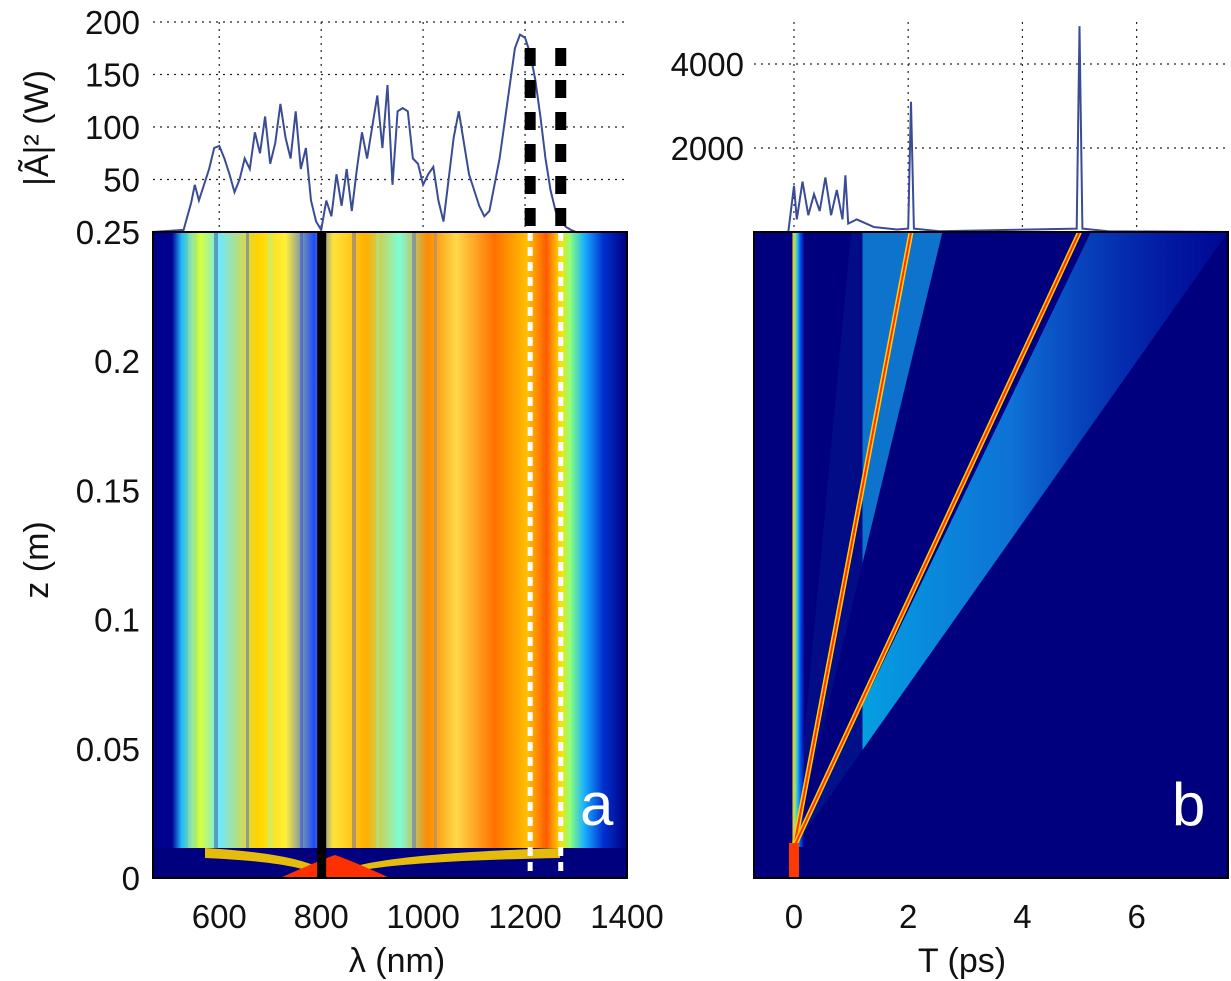  What do you see at coordinates (991, 129) in the screenshot?
I see `temporal-series-line` at bounding box center [991, 129].